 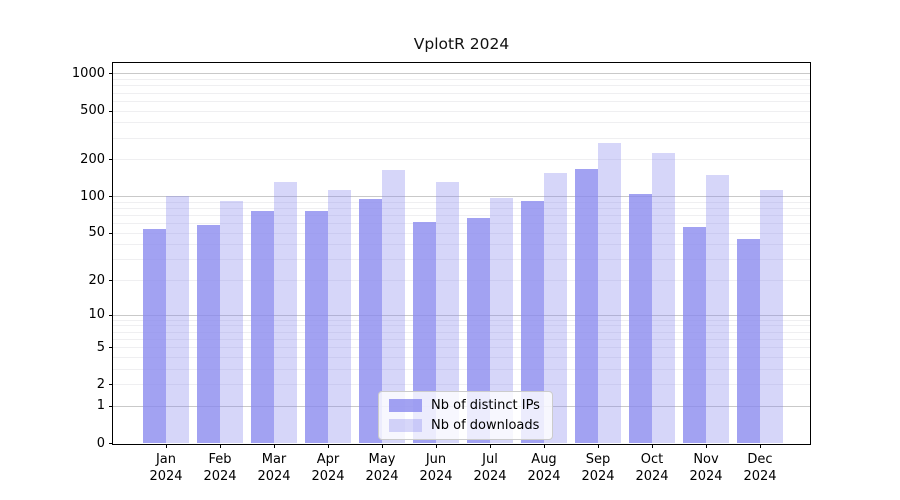 What do you see at coordinates (92, 110) in the screenshot?
I see `y-tick-label: 500` at bounding box center [92, 110].